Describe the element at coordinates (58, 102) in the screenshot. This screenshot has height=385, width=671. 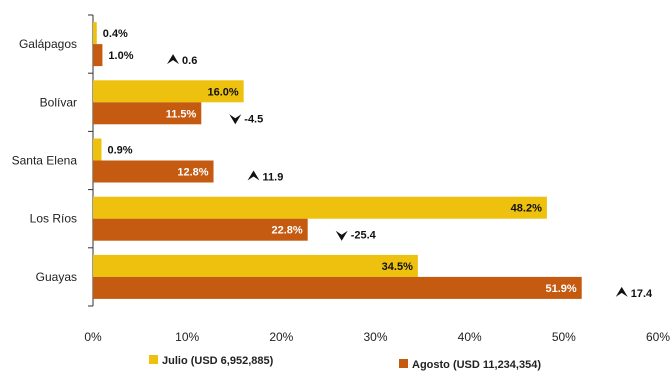
I see `category-label: Bolívar` at that location.